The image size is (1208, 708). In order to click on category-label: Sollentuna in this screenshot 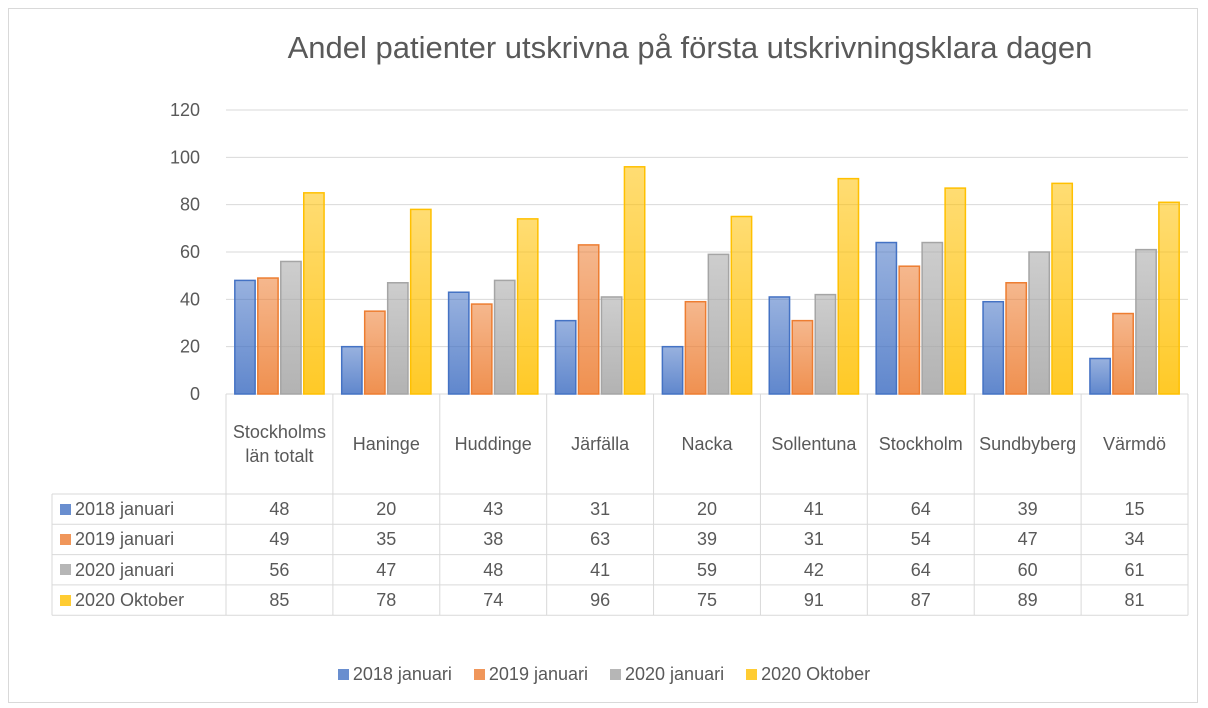, I will do `click(814, 444)`.